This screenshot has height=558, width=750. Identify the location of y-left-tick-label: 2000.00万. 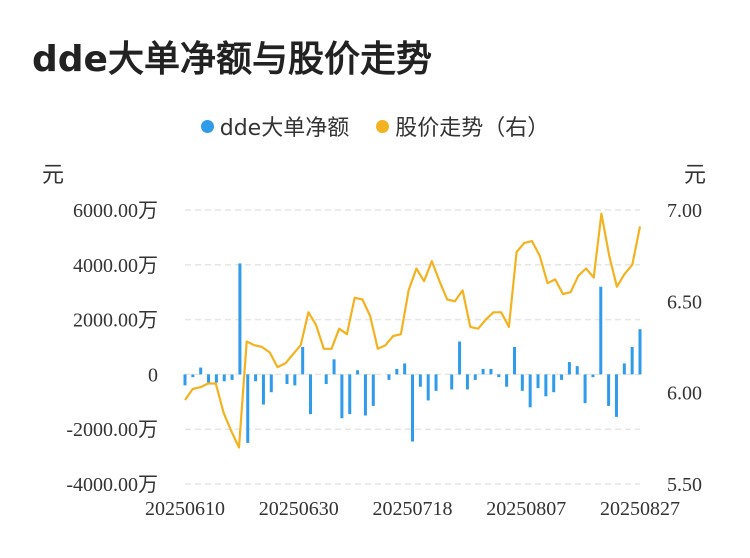
(115, 321).